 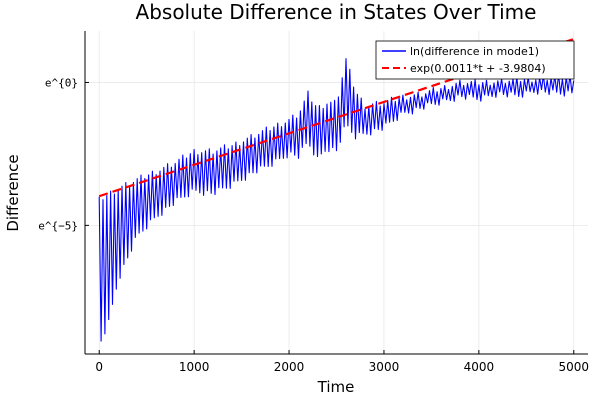 What do you see at coordinates (573, 367) in the screenshot?
I see `x-tick-label-5: 5000` at bounding box center [573, 367].